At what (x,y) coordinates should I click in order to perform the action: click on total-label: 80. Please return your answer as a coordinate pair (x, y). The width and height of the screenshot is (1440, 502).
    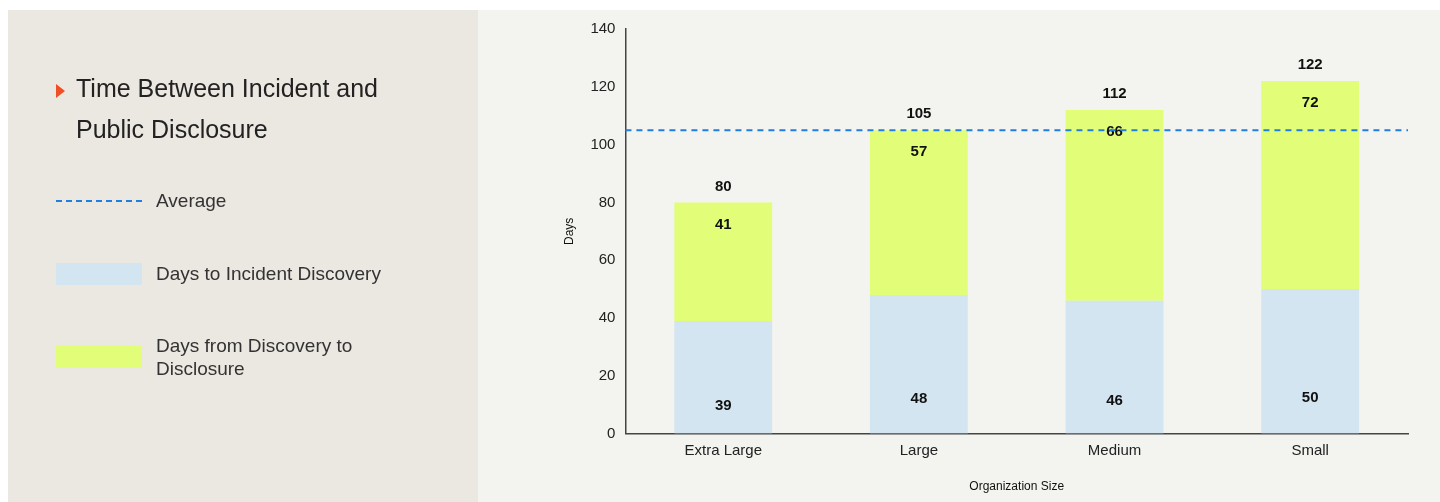
    Looking at the image, I should click on (723, 185).